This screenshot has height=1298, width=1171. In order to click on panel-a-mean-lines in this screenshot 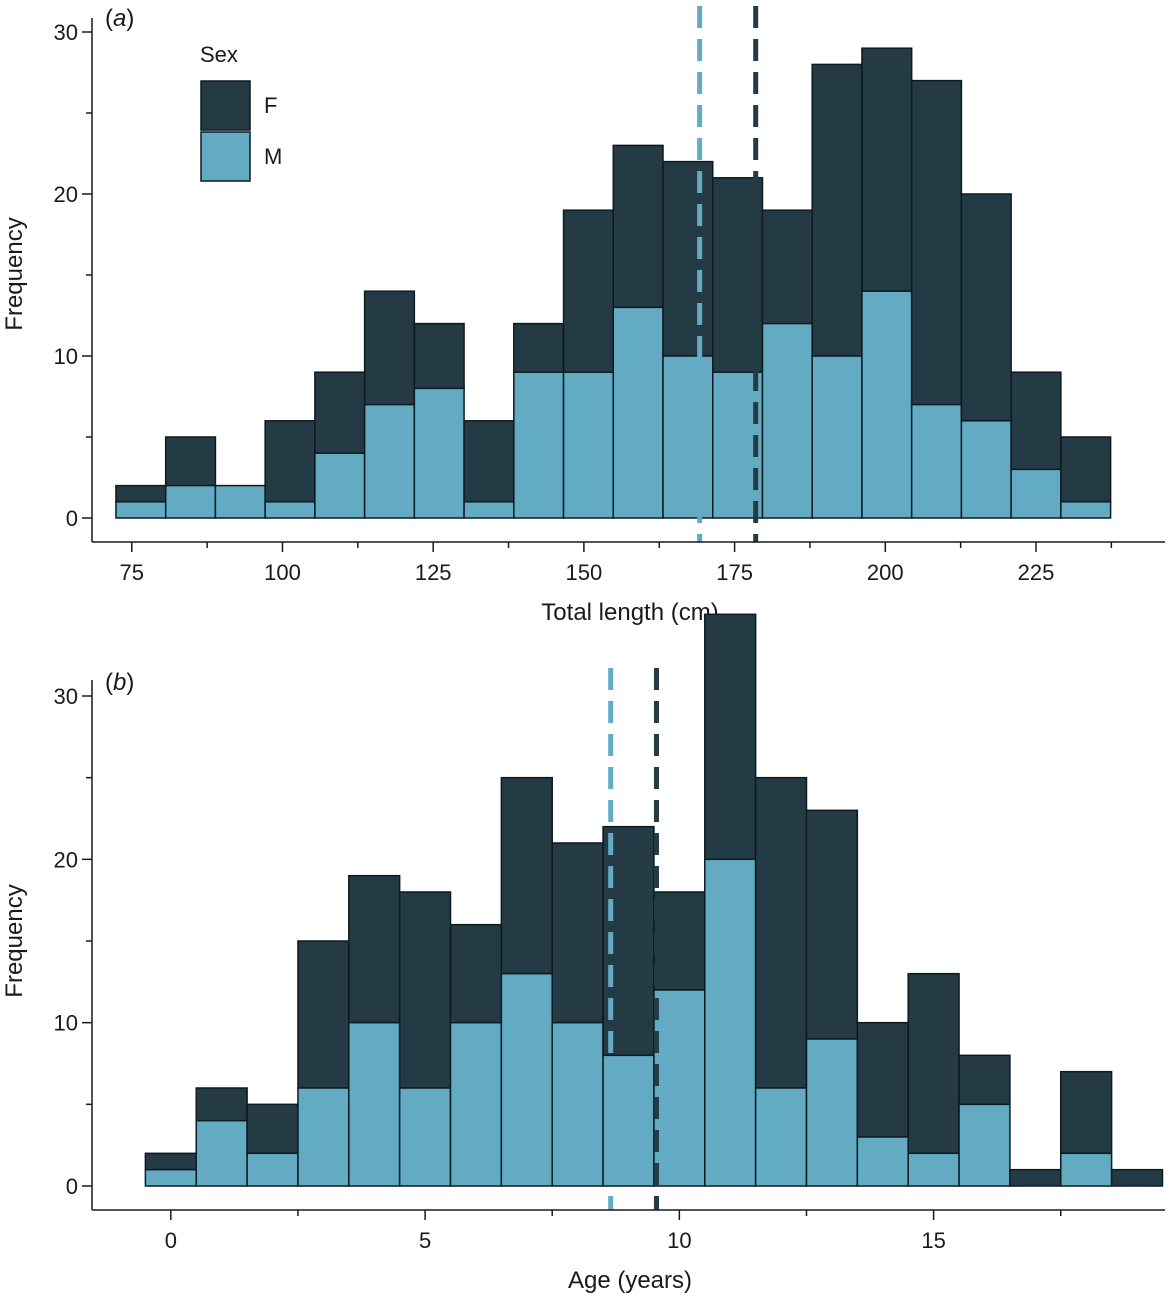, I will do `click(728, 274)`.